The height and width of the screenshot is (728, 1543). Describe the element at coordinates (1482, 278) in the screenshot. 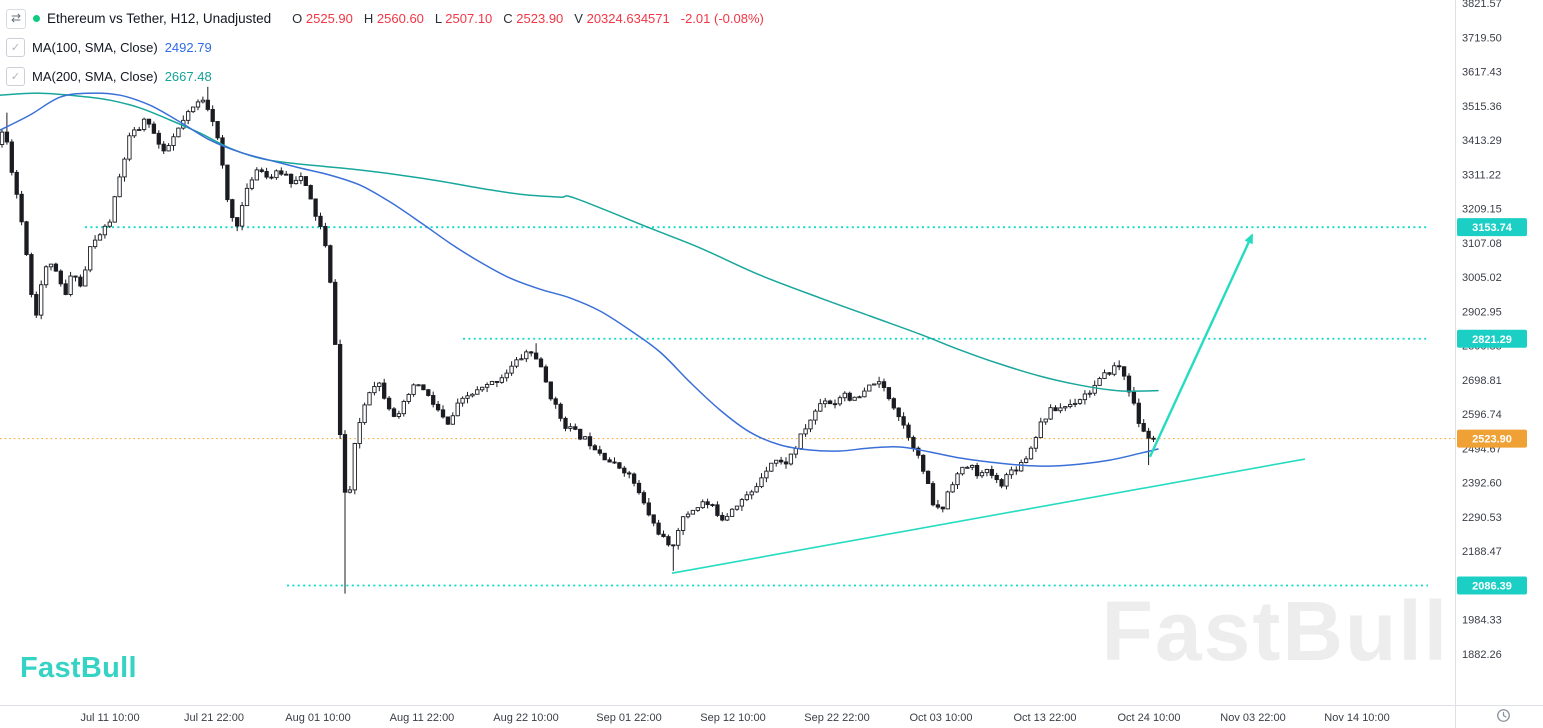

I see `svg-text: 3005.02` at that location.